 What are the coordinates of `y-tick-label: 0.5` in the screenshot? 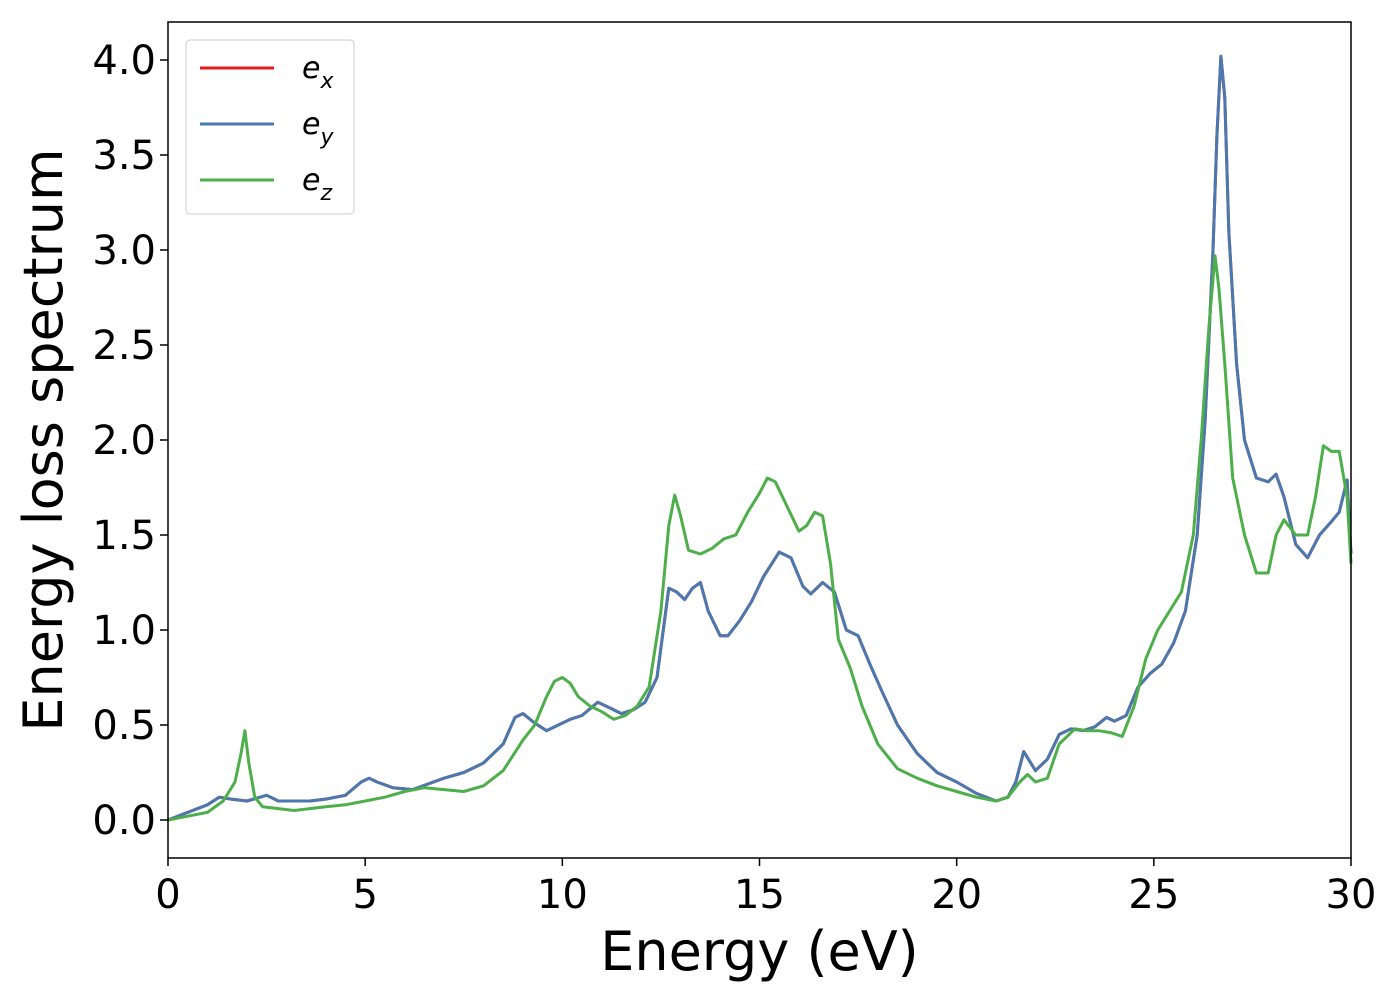 It's located at (124, 726).